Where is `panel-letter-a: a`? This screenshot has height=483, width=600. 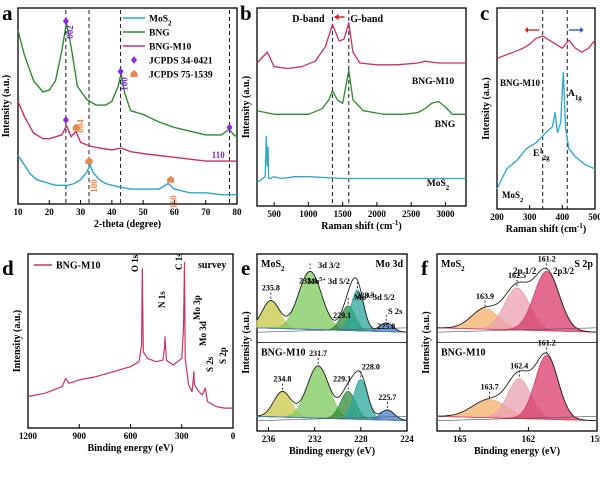
panel-letter-a: a is located at coordinates (7, 13).